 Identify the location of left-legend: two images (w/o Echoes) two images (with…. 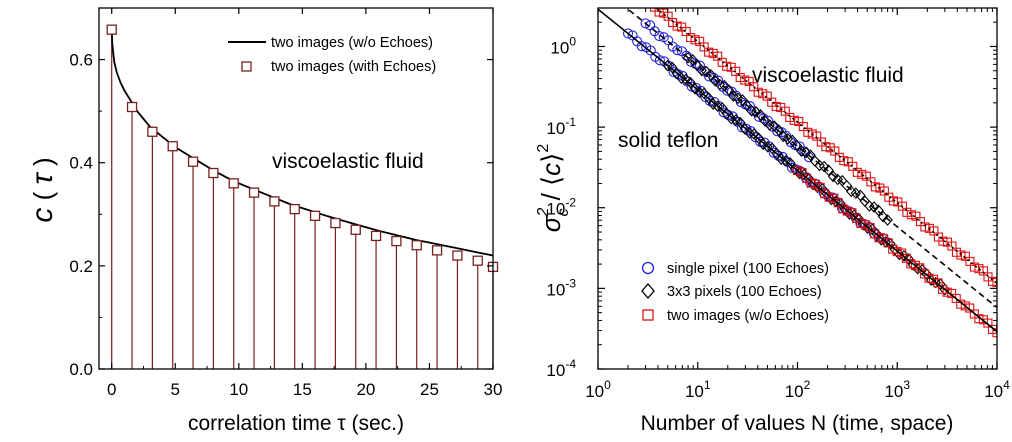
(332, 55).